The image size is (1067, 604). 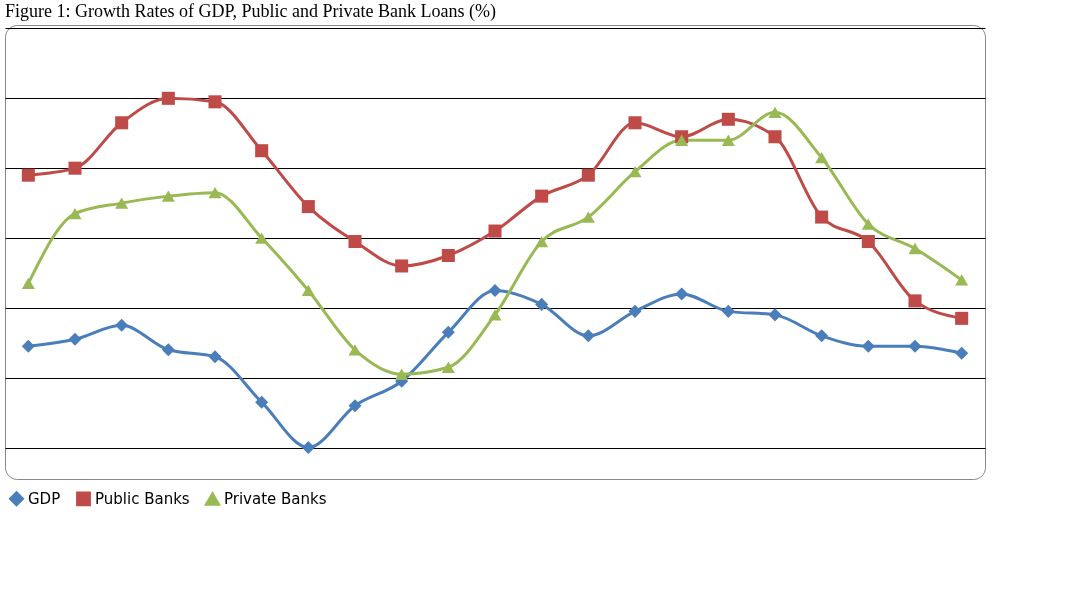 What do you see at coordinates (142, 498) in the screenshot?
I see `legend-label: Public Banks` at bounding box center [142, 498].